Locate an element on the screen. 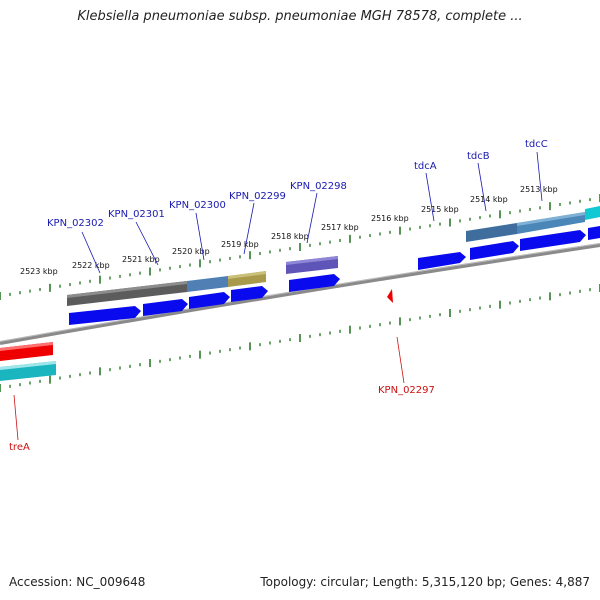 This screenshot has width=600, height=600. reverse-leaders is located at coordinates (209, 388).